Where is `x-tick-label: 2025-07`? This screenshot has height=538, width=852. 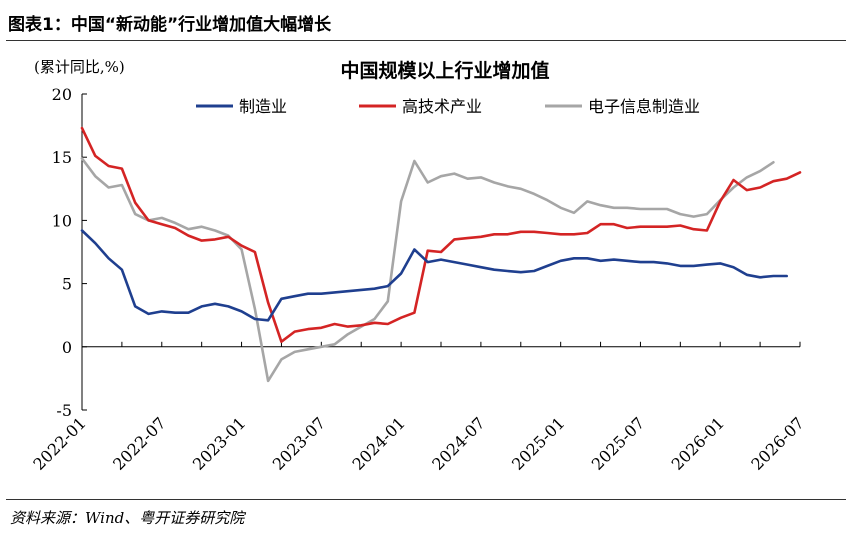 x-tick-label: 2025-07 is located at coordinates (618, 443).